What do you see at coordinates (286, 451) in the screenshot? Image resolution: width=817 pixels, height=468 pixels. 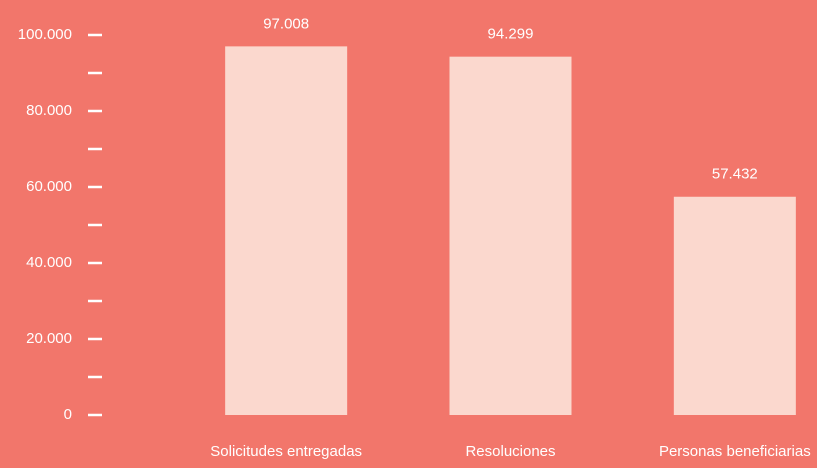 I see `x-tick-label: Solicitudes entregadas` at bounding box center [286, 451].